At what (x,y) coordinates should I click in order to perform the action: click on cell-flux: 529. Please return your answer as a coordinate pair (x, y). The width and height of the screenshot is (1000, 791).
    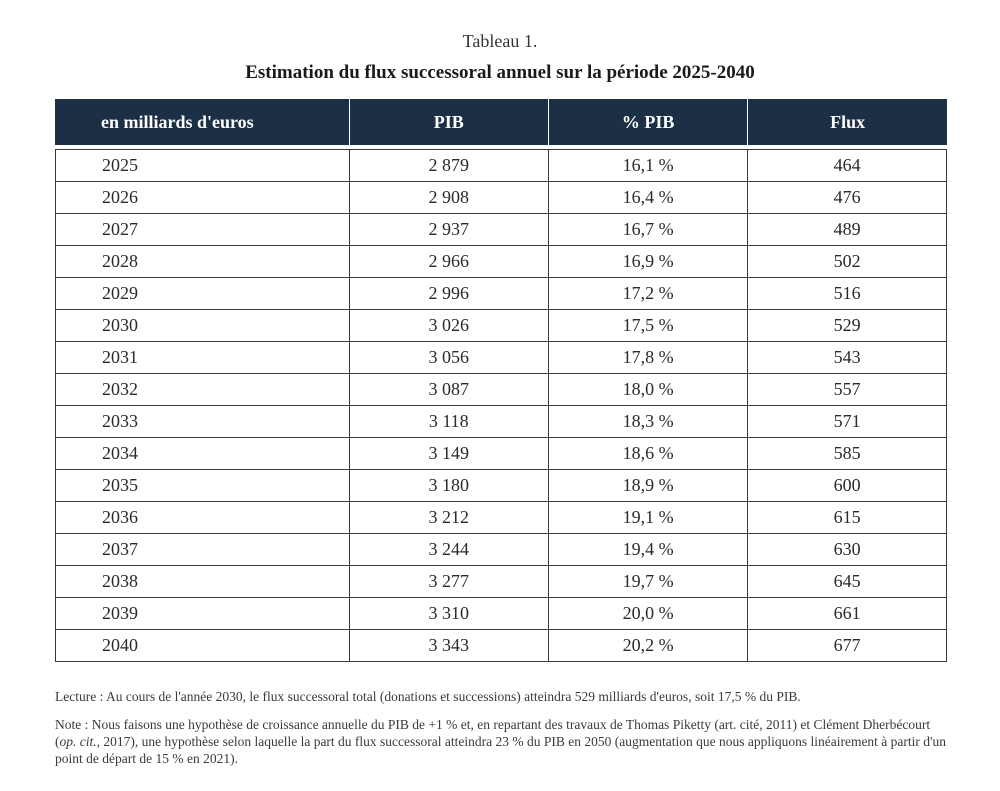
    Looking at the image, I should click on (847, 326).